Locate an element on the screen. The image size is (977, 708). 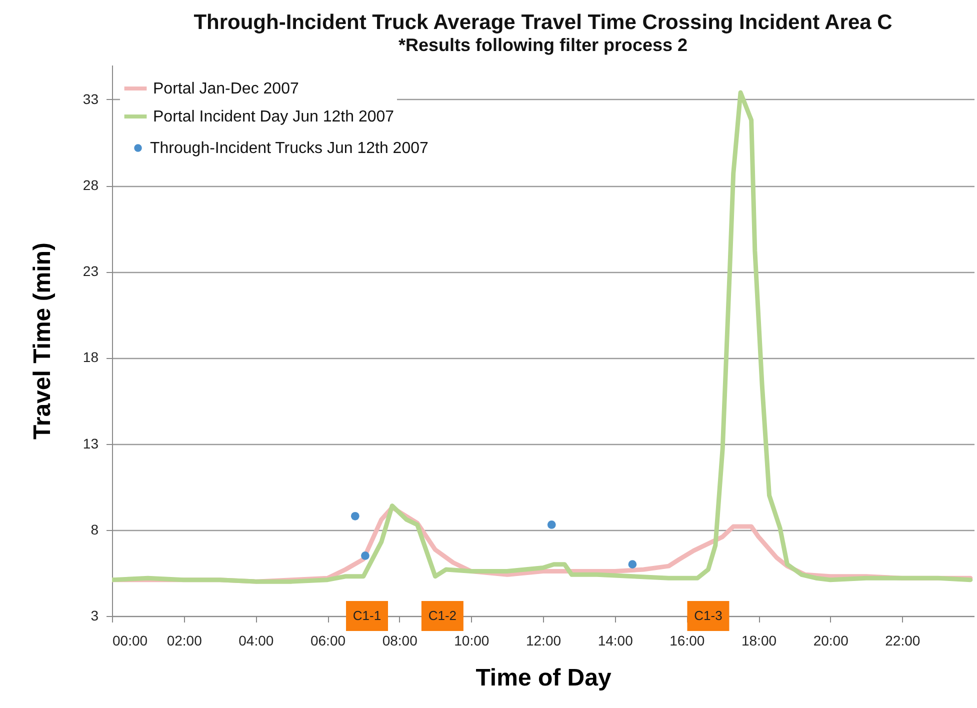
y-axis-title: Travel Time (min) is located at coordinates (42, 341).